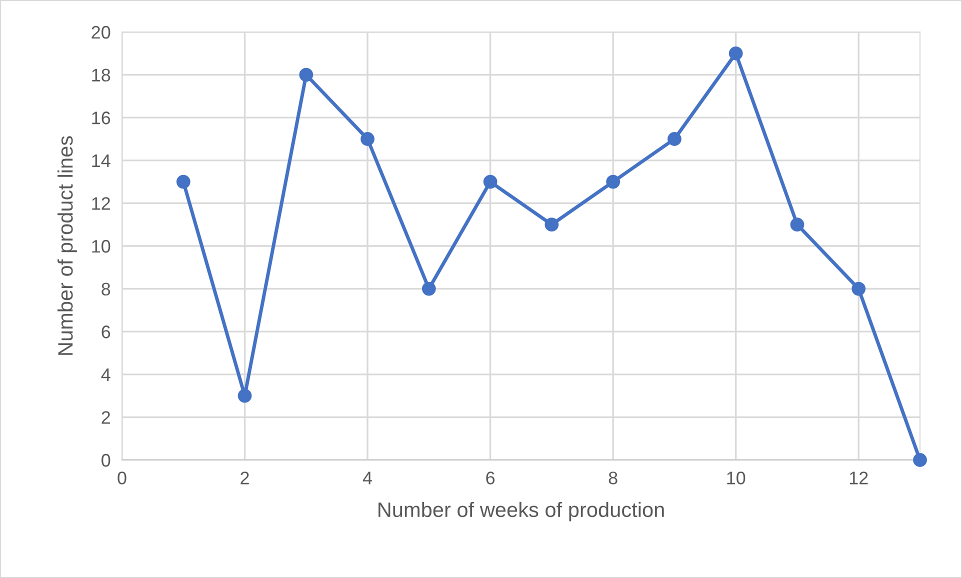 This screenshot has height=578, width=962. I want to click on y-tick-label: 18, so click(101, 75).